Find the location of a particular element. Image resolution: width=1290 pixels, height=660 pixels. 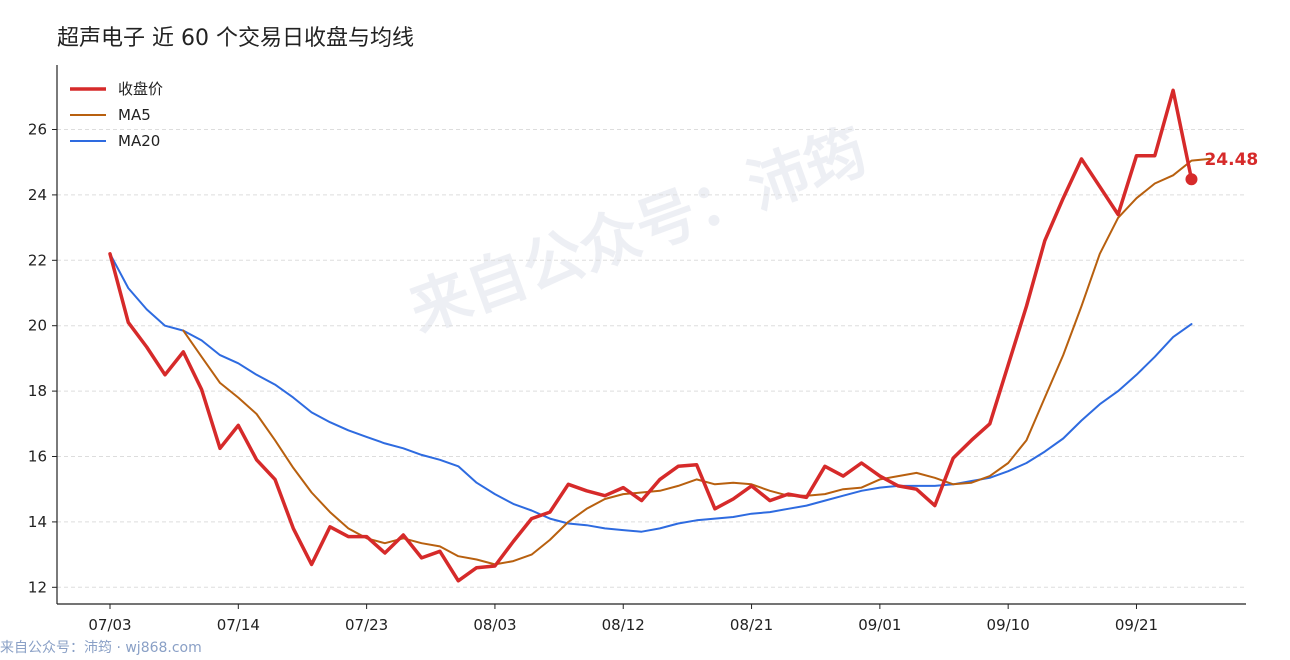

x-tick-label: 08/21 is located at coordinates (751, 625).